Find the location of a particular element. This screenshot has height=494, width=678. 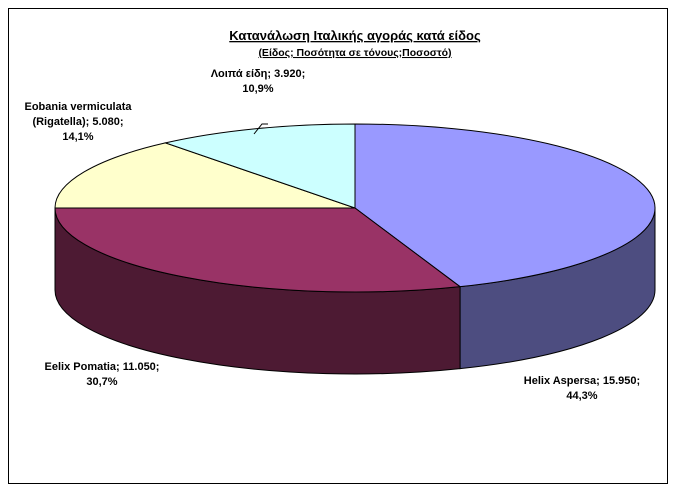

data-label-eelix-pomatia: Eelix Pomatia; 11.050; 30,7% is located at coordinates (102, 374).